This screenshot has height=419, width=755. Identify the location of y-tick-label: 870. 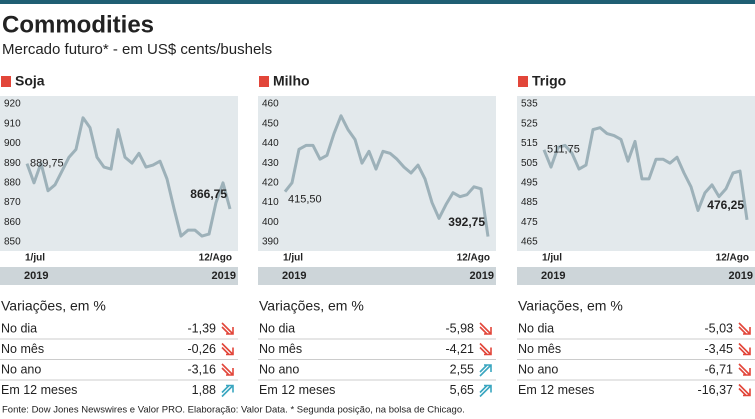
(12, 202).